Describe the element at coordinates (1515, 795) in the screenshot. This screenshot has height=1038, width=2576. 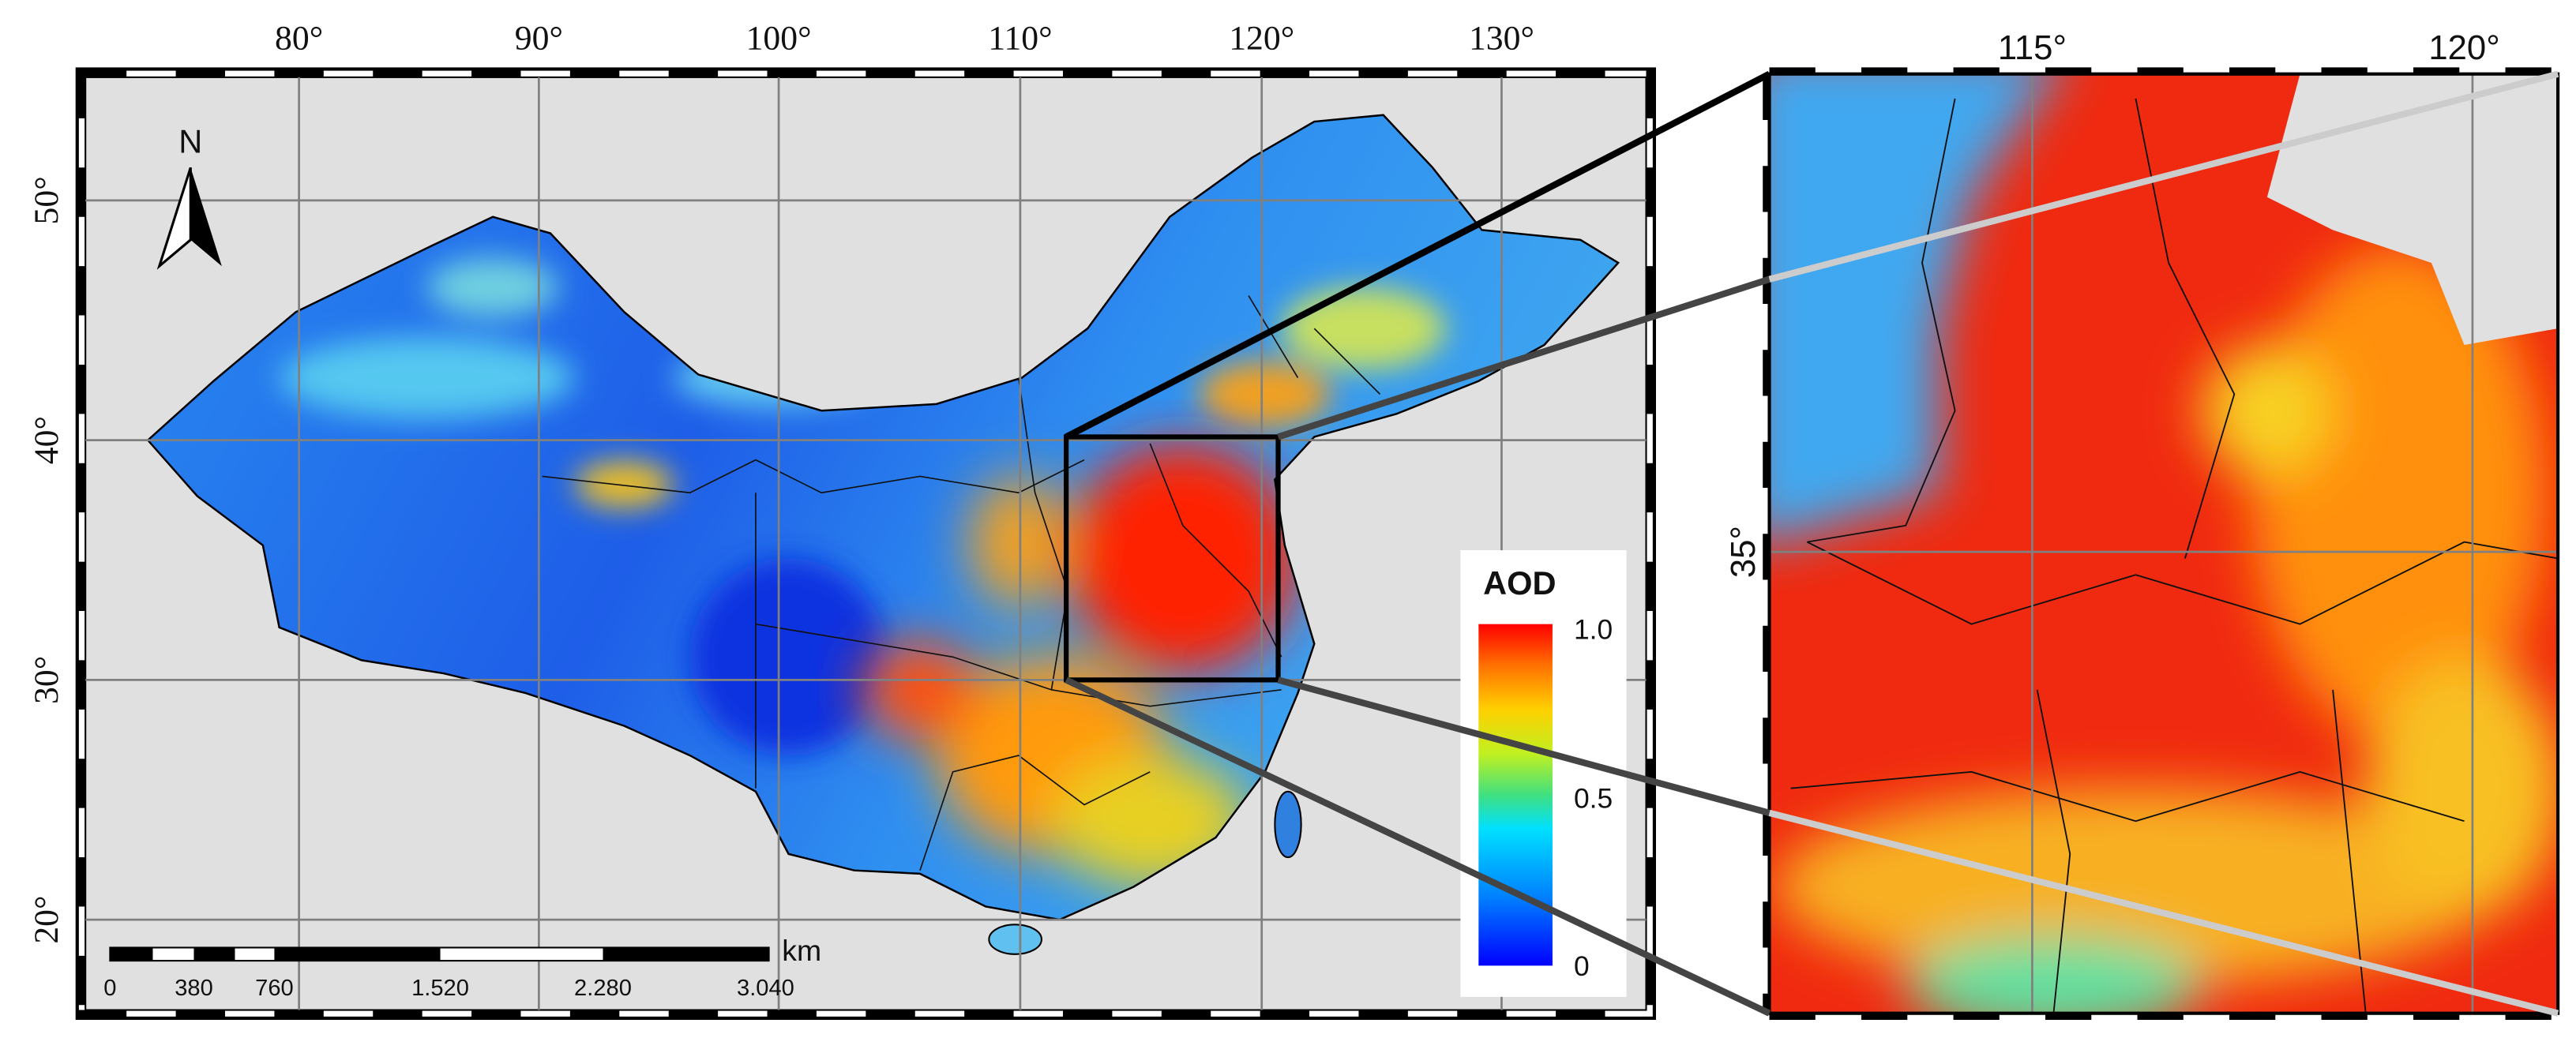
I see `color-bar` at that location.